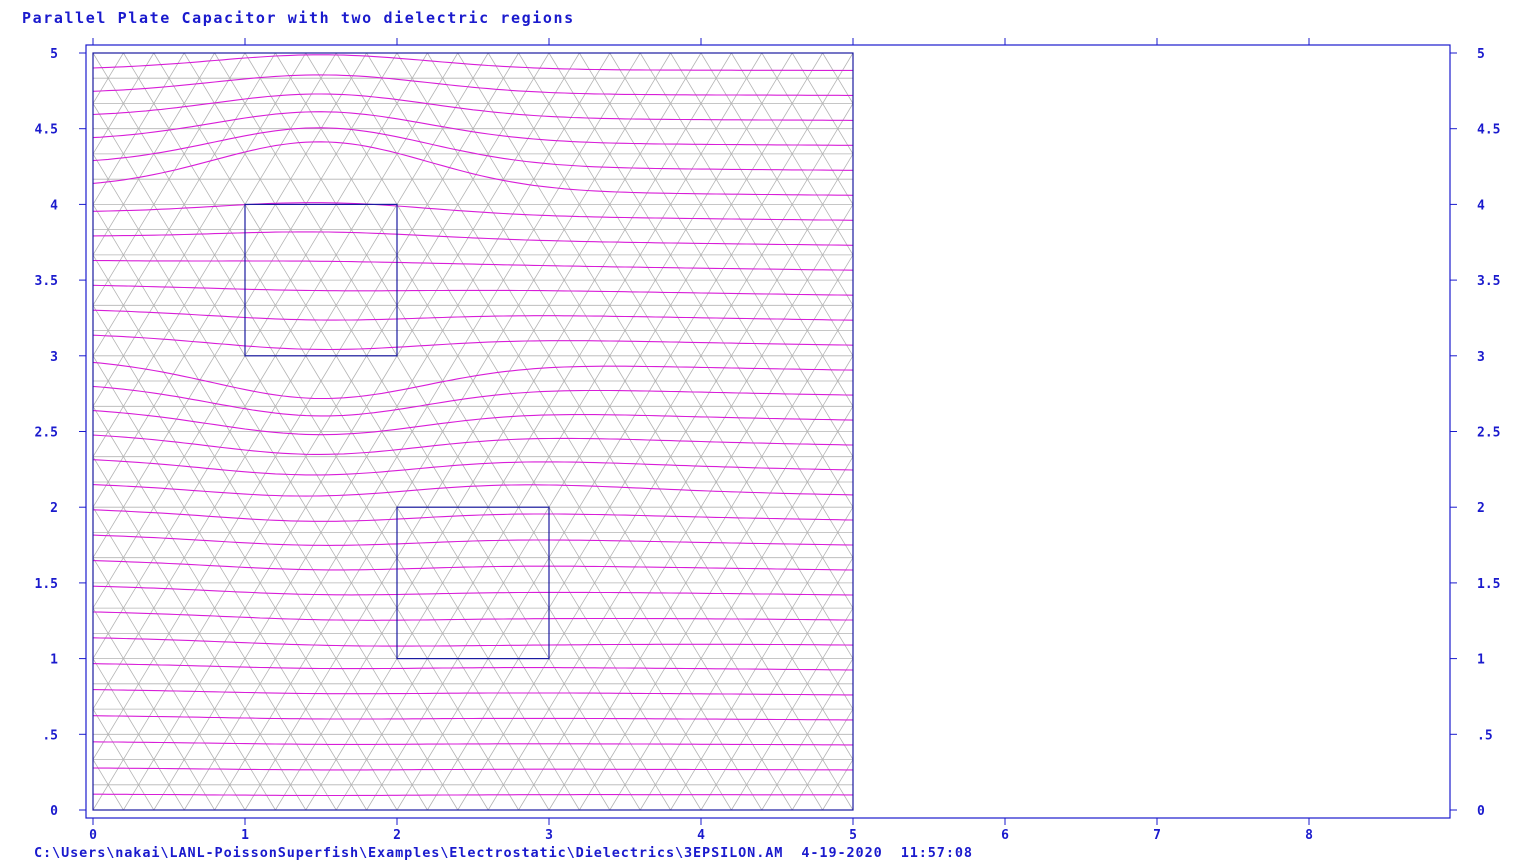 The image size is (1536, 864). I want to click on y-tick-label-left: 3, so click(54, 357).